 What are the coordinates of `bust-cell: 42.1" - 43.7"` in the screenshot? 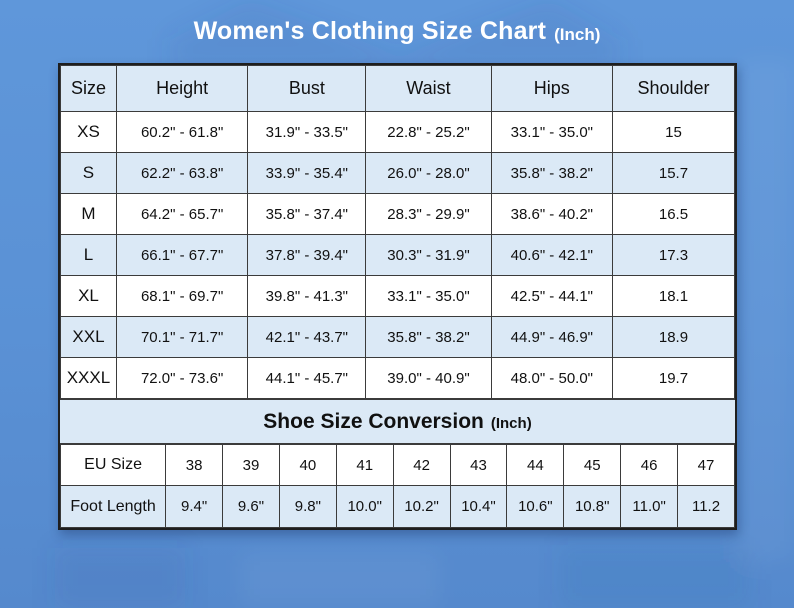 It's located at (307, 337).